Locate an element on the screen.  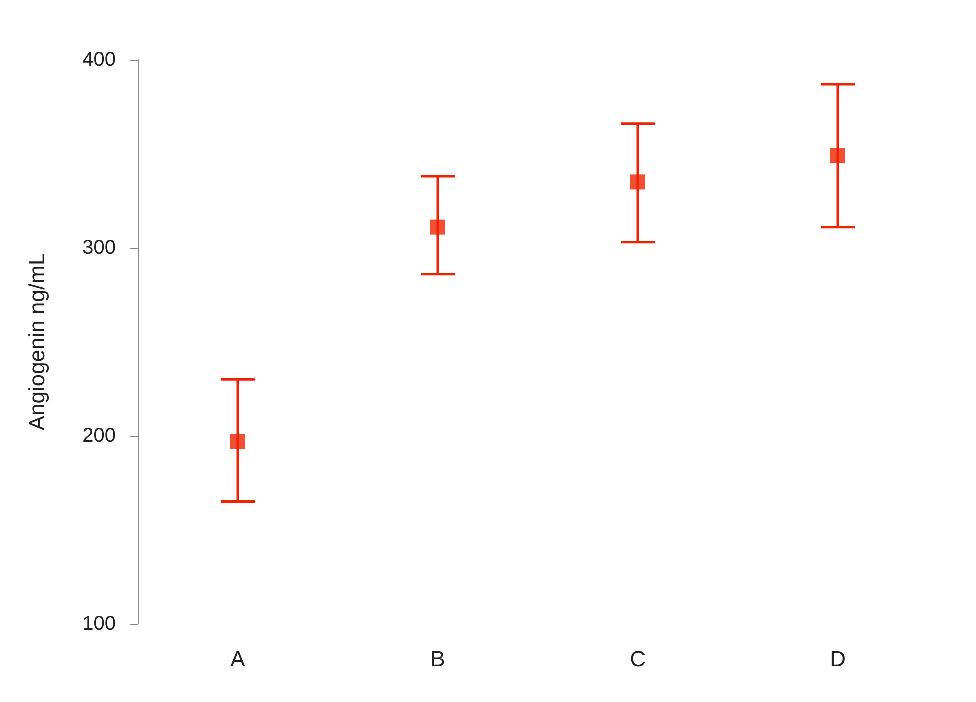
y-tick-label: 400 is located at coordinates (99, 60).